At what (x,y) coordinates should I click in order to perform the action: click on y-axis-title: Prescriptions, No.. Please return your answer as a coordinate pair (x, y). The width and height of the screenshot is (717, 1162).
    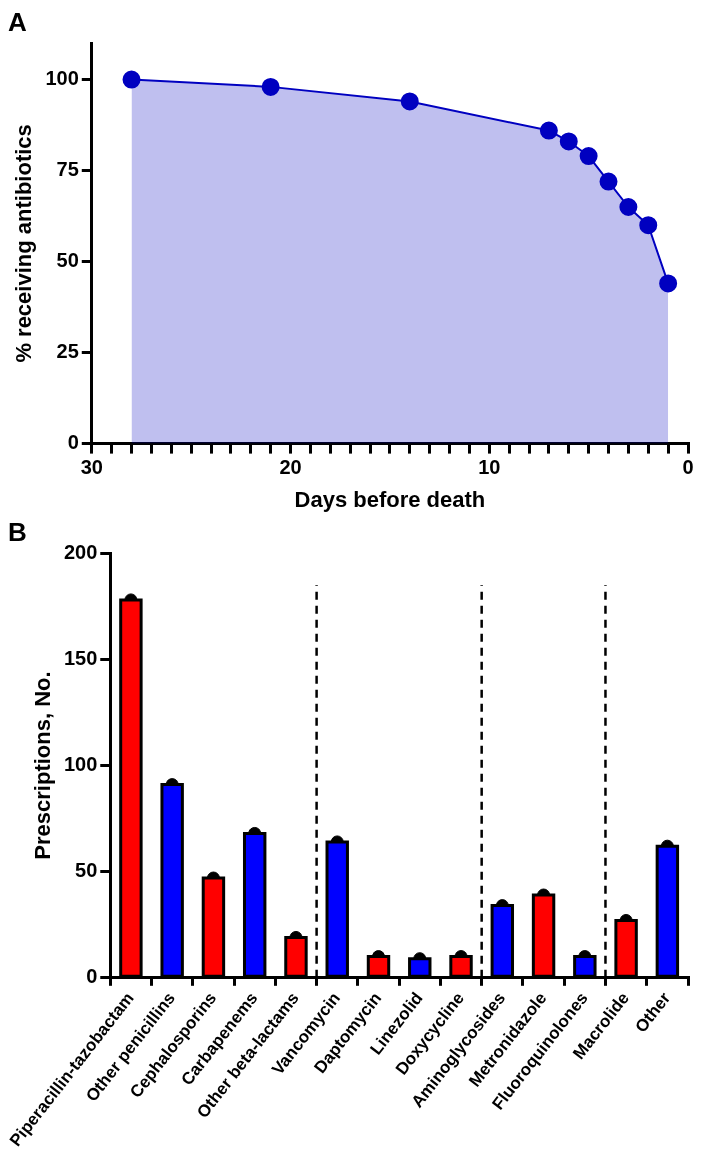
    Looking at the image, I should click on (42, 765).